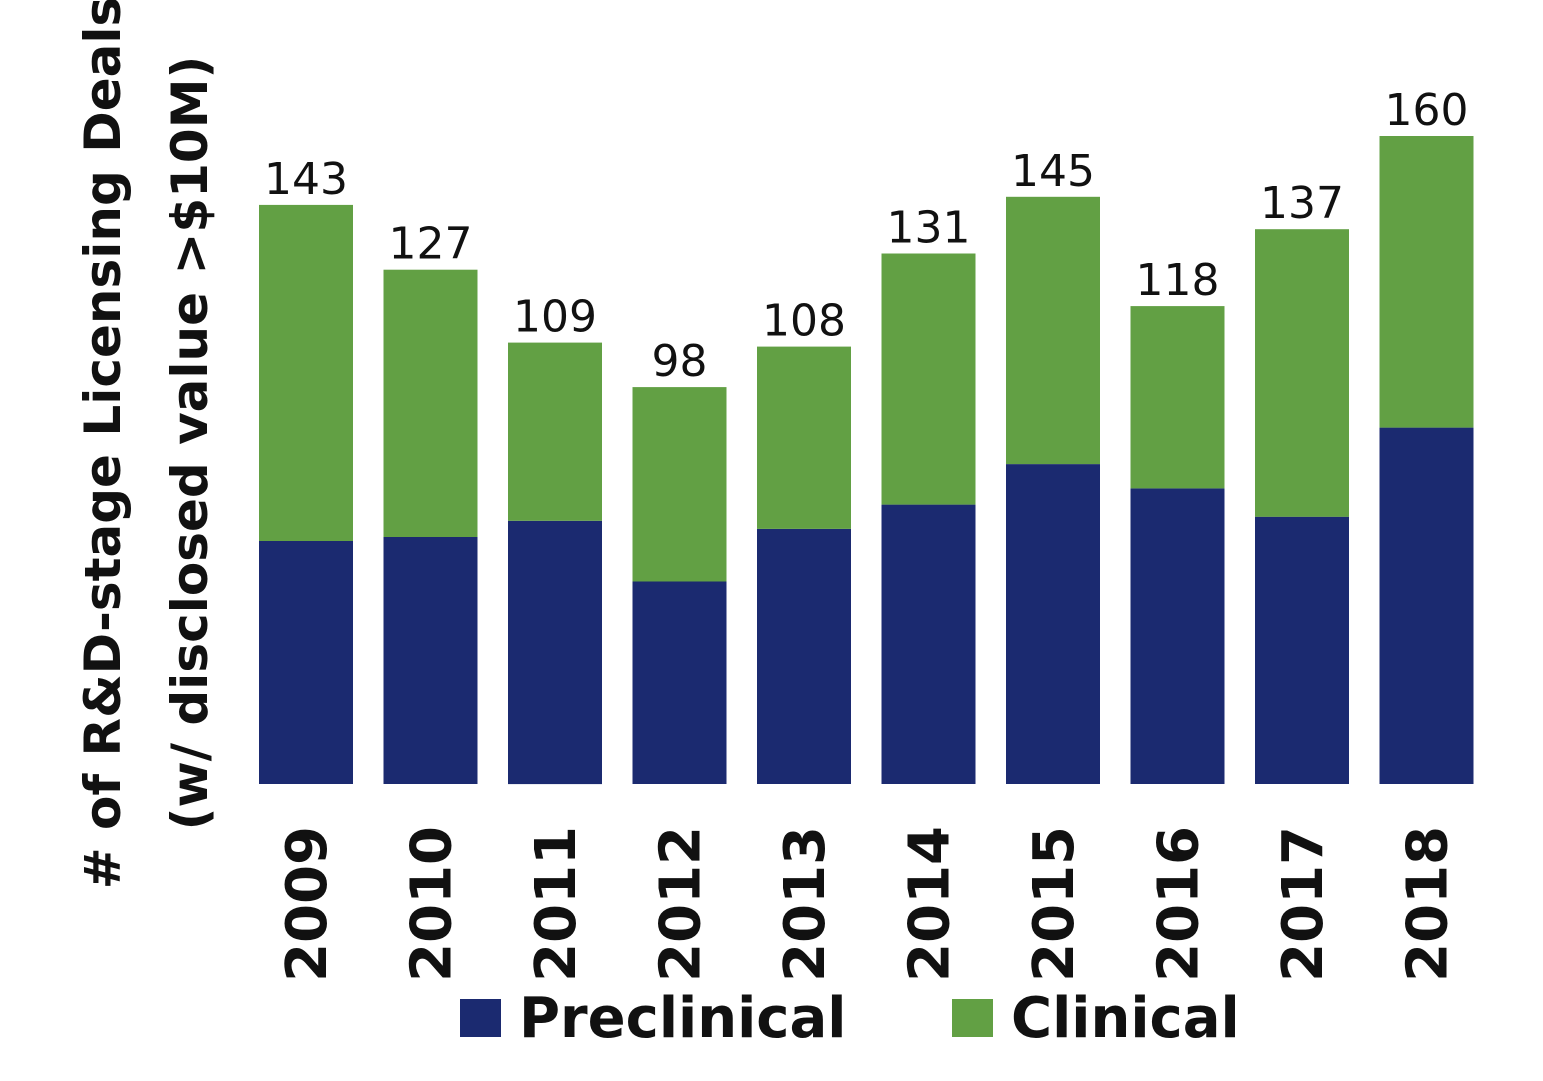 The width and height of the screenshot is (1543, 1081). Describe the element at coordinates (929, 228) in the screenshot. I see `total-label-2014: 131` at that location.